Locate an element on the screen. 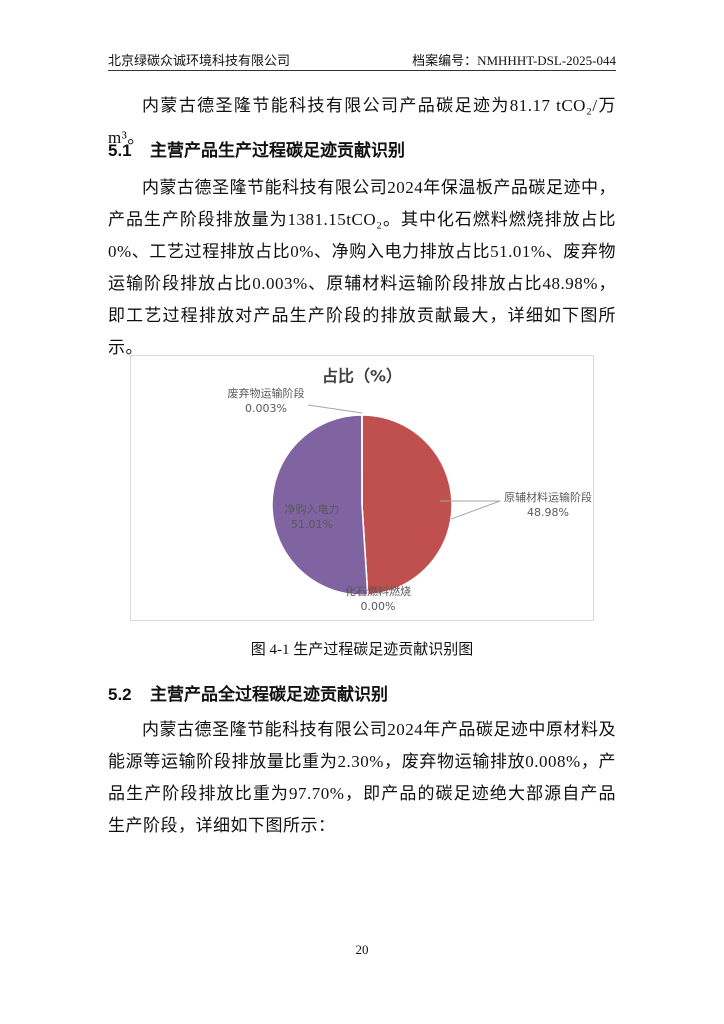  section-title: 主营产品全过程碳足迹贡献识别 is located at coordinates (269, 694).